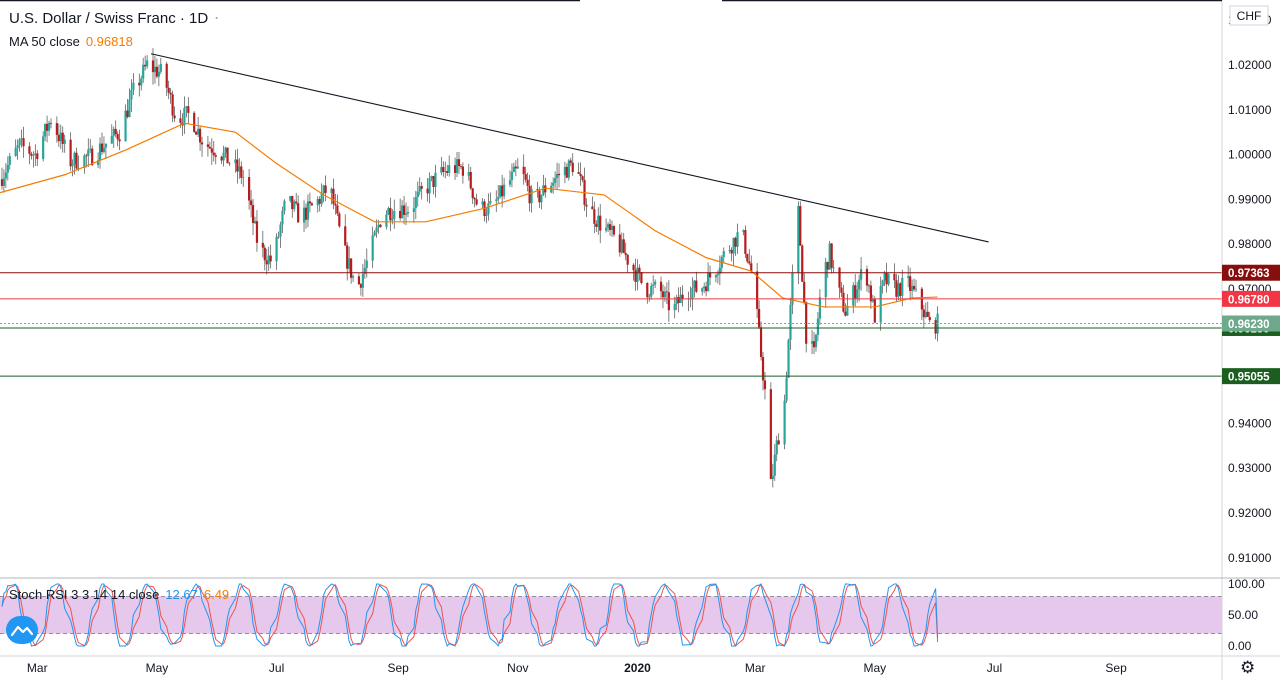 The height and width of the screenshot is (680, 1280). I want to click on symbol-title-text: U.S. Dollar / Swiss Franc · 1D, so click(109, 18).